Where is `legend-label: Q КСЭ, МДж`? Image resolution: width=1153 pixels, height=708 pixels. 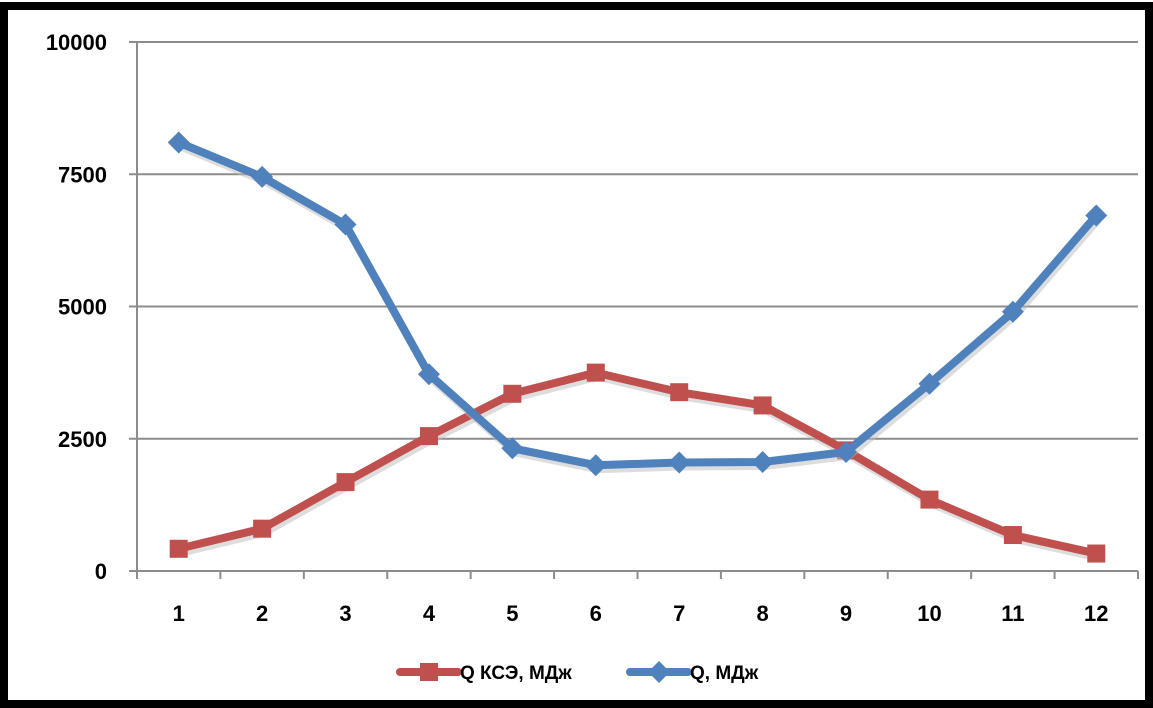 legend-label: Q КСЭ, МДж is located at coordinates (516, 673).